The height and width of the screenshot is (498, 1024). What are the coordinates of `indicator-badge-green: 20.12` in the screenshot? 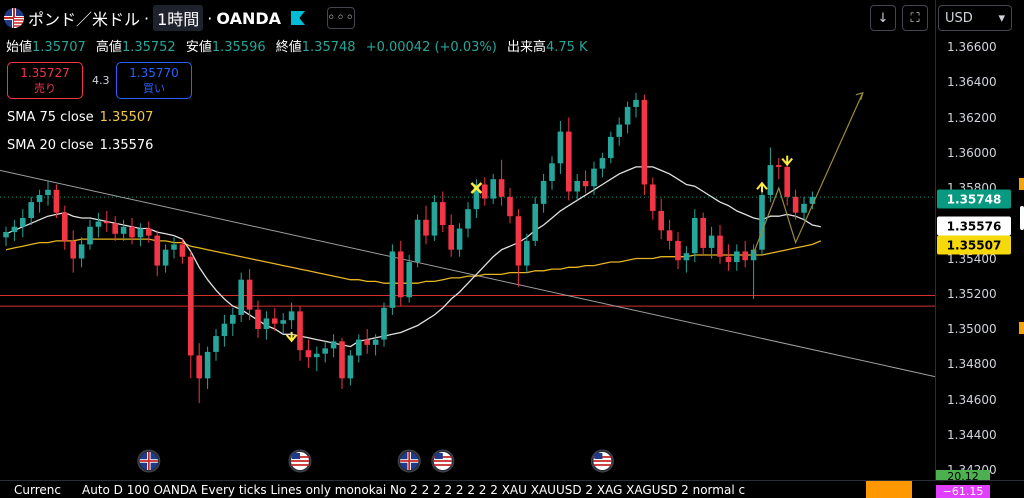 It's located at (963, 476).